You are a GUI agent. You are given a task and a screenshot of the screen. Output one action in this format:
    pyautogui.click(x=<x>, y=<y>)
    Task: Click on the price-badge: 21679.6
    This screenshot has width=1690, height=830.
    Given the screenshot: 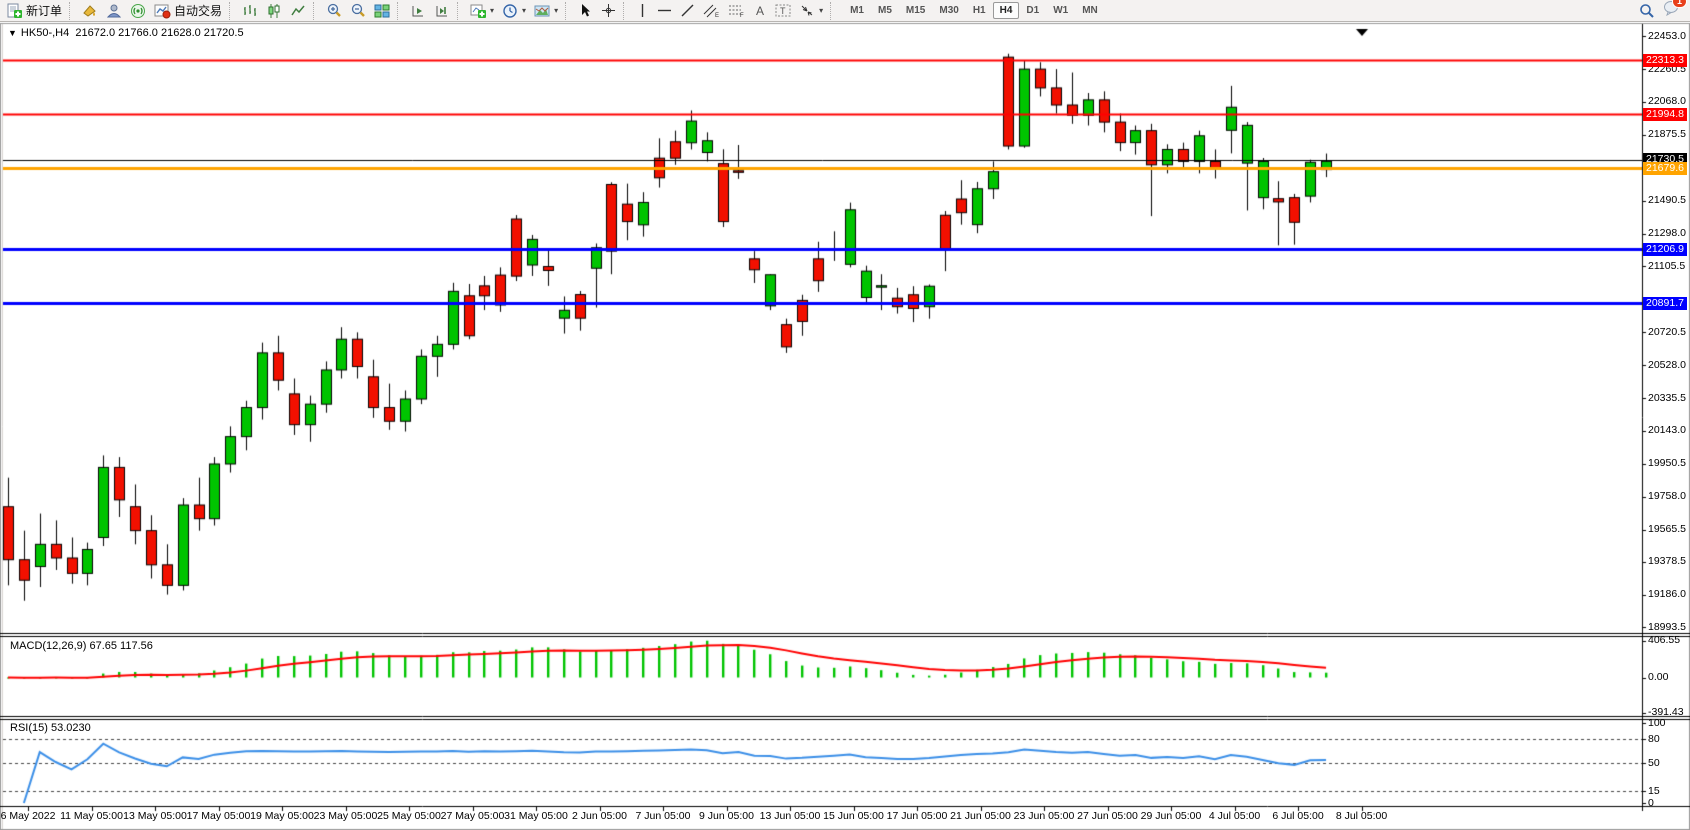 What is the action you would take?
    pyautogui.click(x=1665, y=168)
    